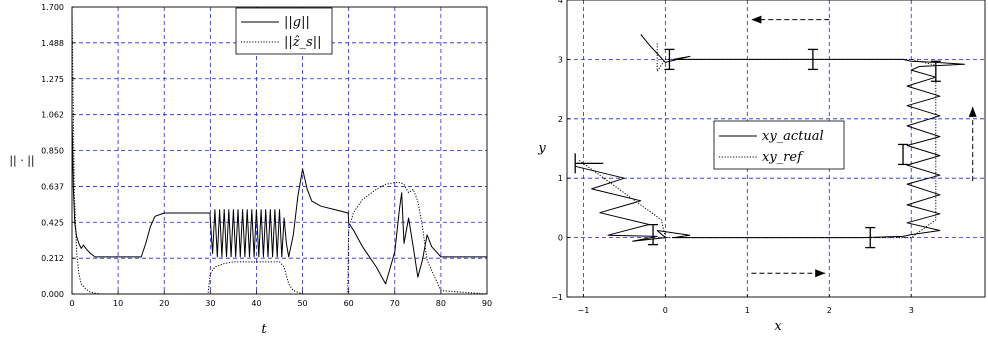 Image resolution: width=988 pixels, height=337 pixels. I want to click on x-tick-label: 3, so click(911, 310).